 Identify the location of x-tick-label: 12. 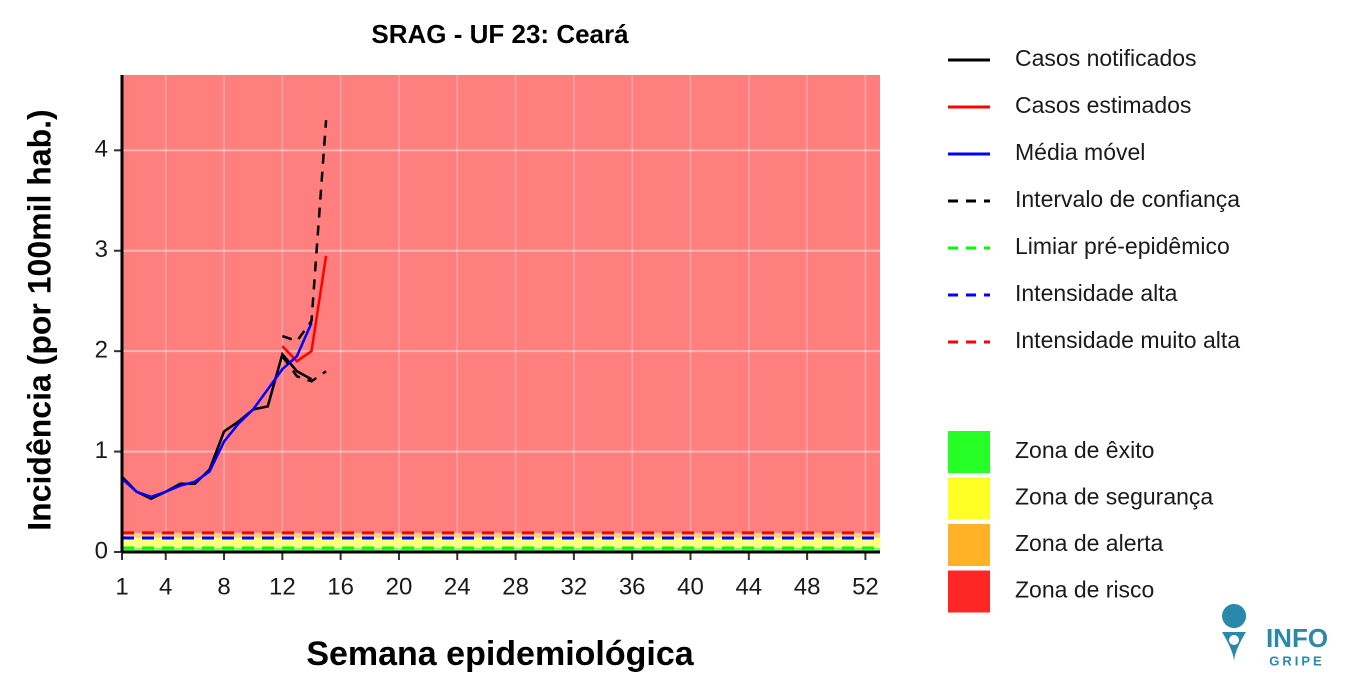
(282, 586).